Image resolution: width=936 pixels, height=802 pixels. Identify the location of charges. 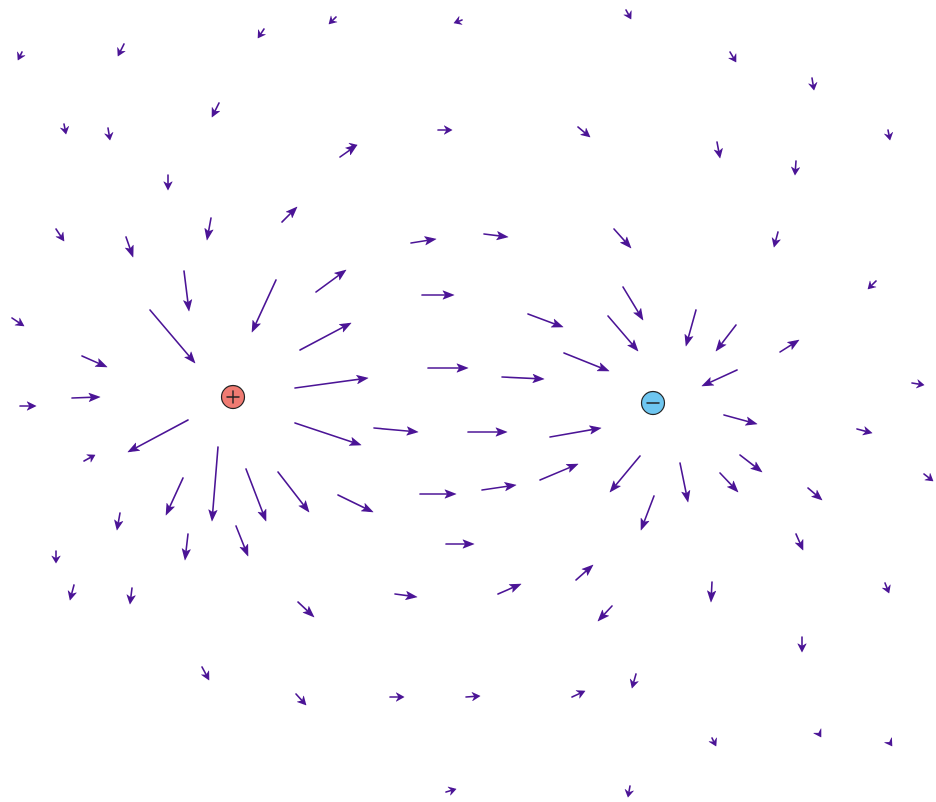
(443, 400).